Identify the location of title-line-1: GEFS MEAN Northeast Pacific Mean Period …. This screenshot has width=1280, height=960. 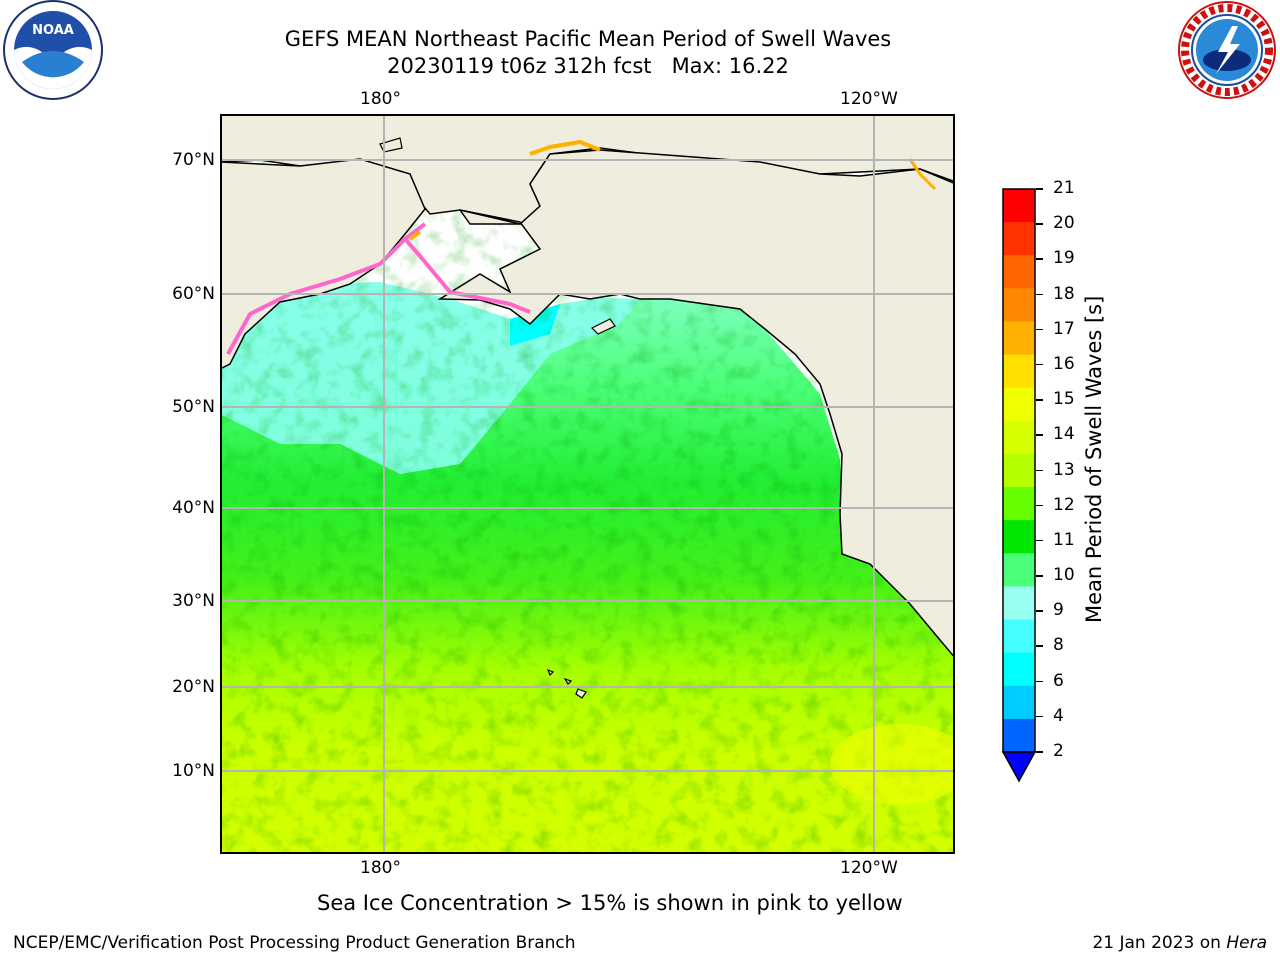
(588, 39).